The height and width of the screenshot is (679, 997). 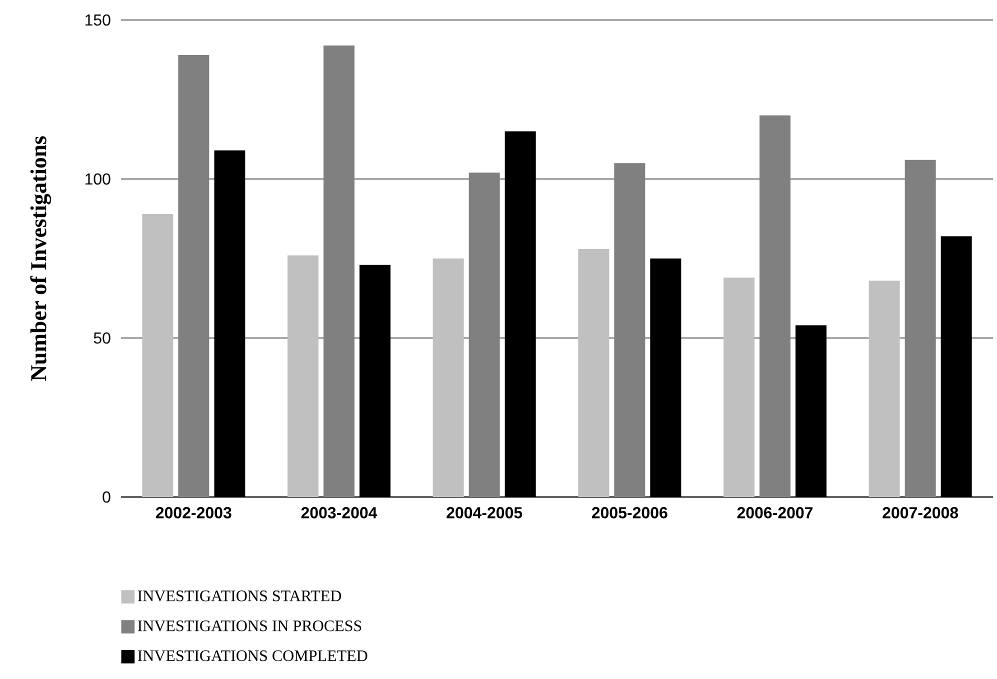 What do you see at coordinates (194, 512) in the screenshot?
I see `x-tick-label: 2002-2003` at bounding box center [194, 512].